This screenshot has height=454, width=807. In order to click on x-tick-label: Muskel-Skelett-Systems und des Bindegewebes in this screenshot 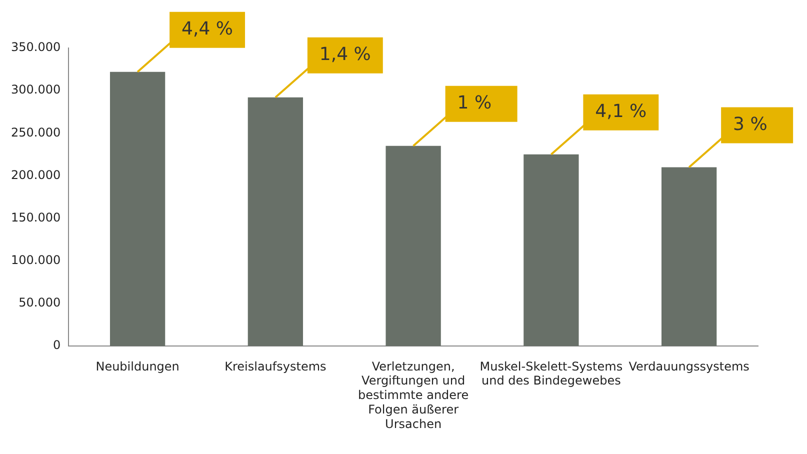, I will do `click(551, 373)`.